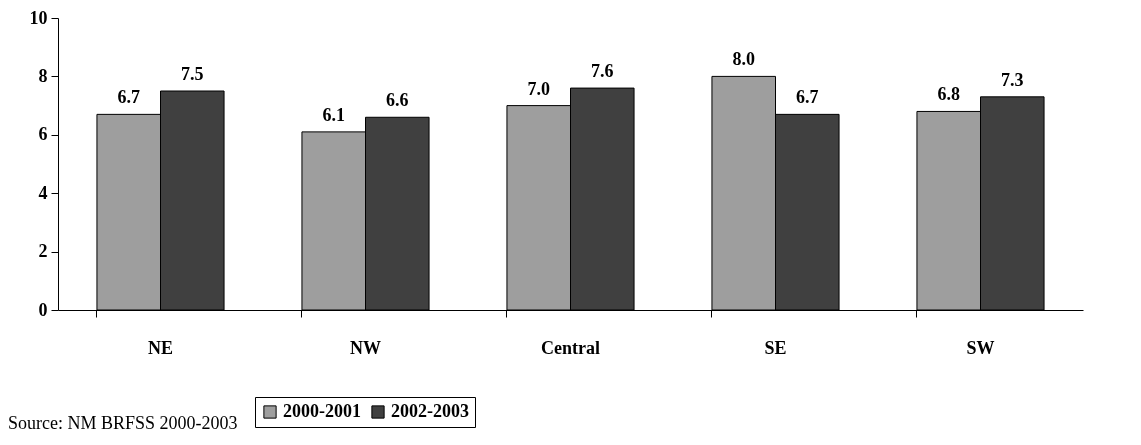  Describe the element at coordinates (192, 74) in the screenshot. I see `data-label: 7.5` at that location.